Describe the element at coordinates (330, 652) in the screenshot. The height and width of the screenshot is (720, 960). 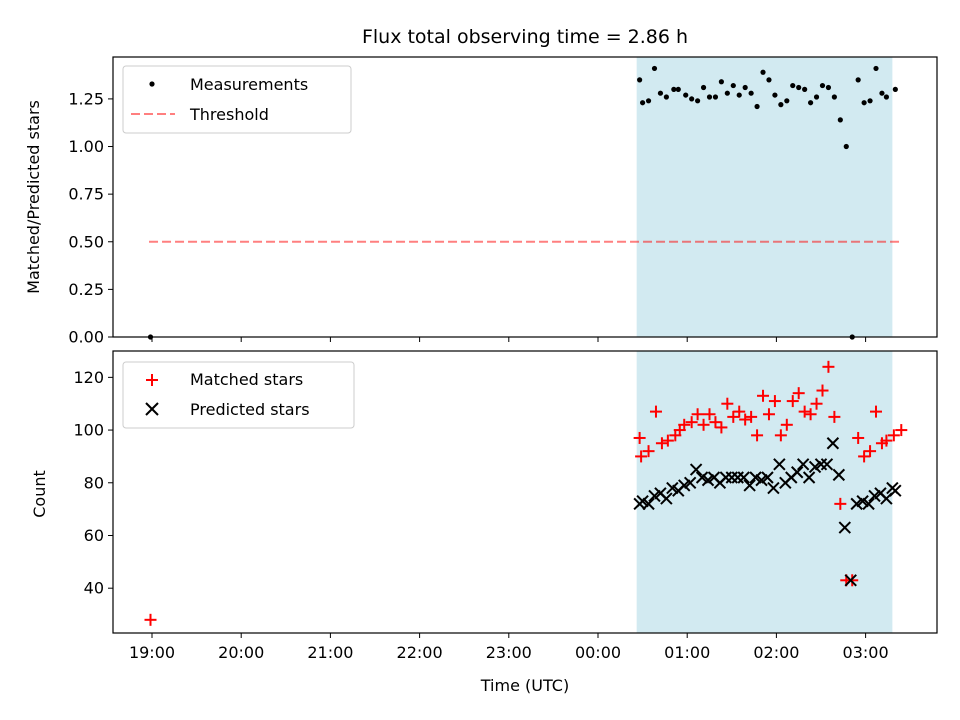
I see `x-tick-label: 21:00` at that location.